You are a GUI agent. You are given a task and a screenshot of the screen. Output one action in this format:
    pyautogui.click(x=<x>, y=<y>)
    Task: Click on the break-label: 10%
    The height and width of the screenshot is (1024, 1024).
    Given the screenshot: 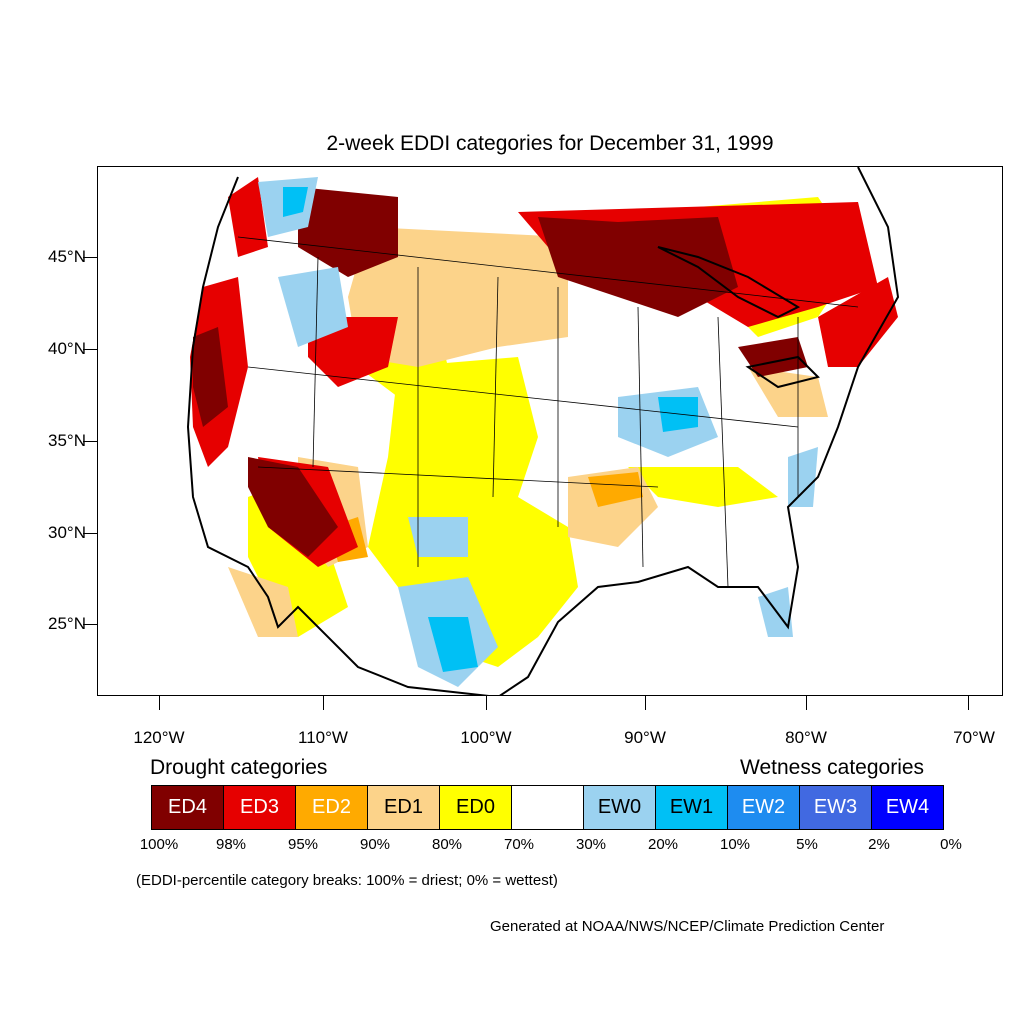 What is the action you would take?
    pyautogui.click(x=735, y=844)
    